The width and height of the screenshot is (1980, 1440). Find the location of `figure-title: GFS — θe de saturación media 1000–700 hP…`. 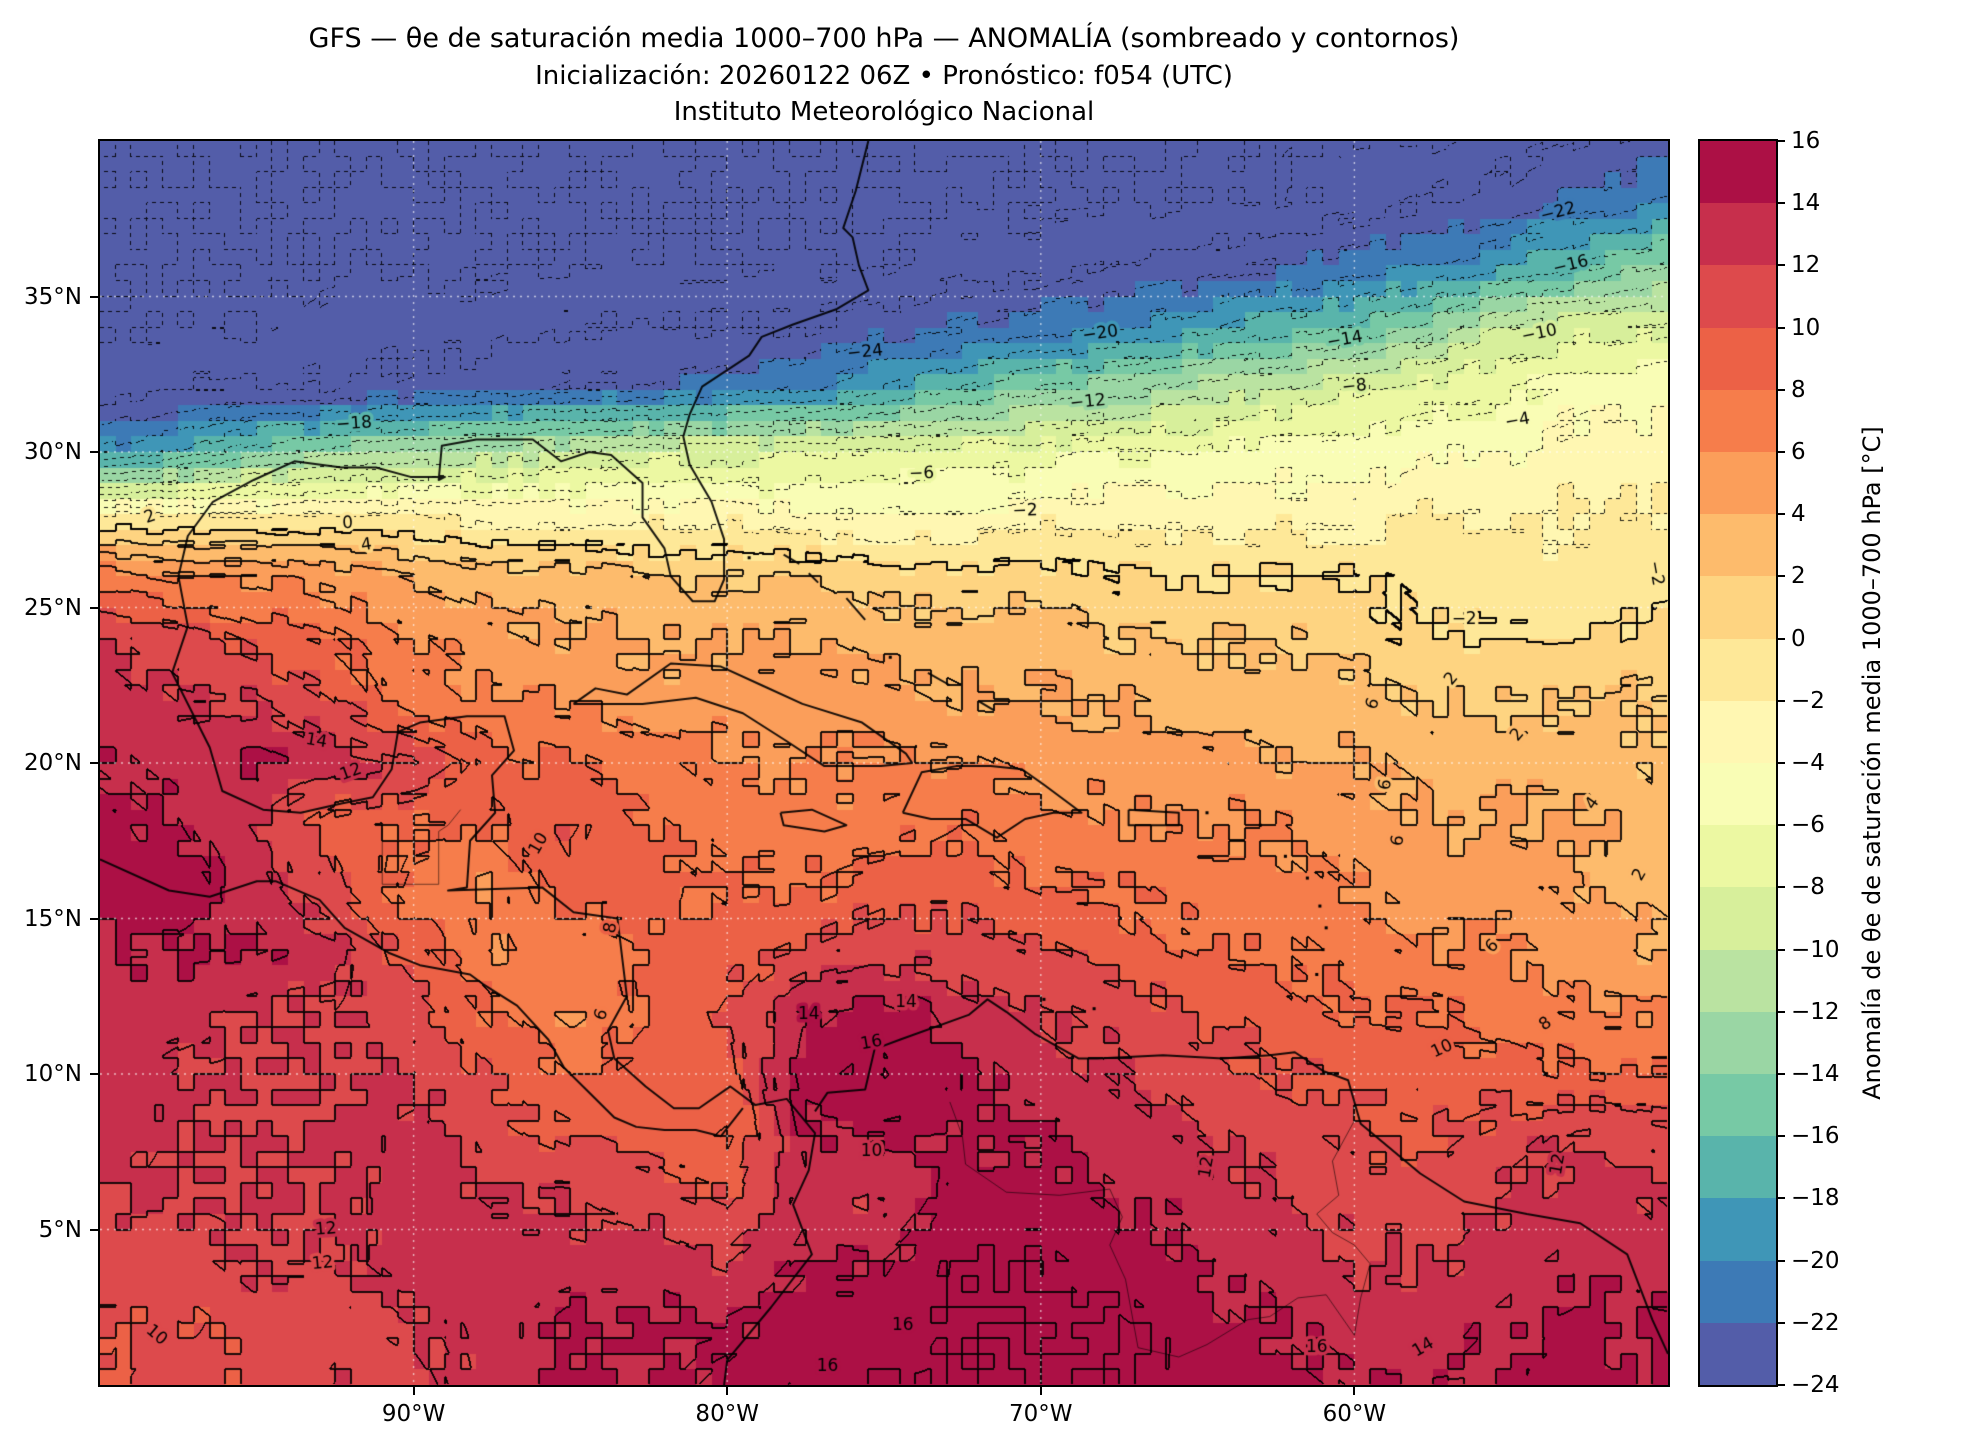

figure-title: GFS — θe de saturación media 1000–700 hP… is located at coordinates (884, 38).